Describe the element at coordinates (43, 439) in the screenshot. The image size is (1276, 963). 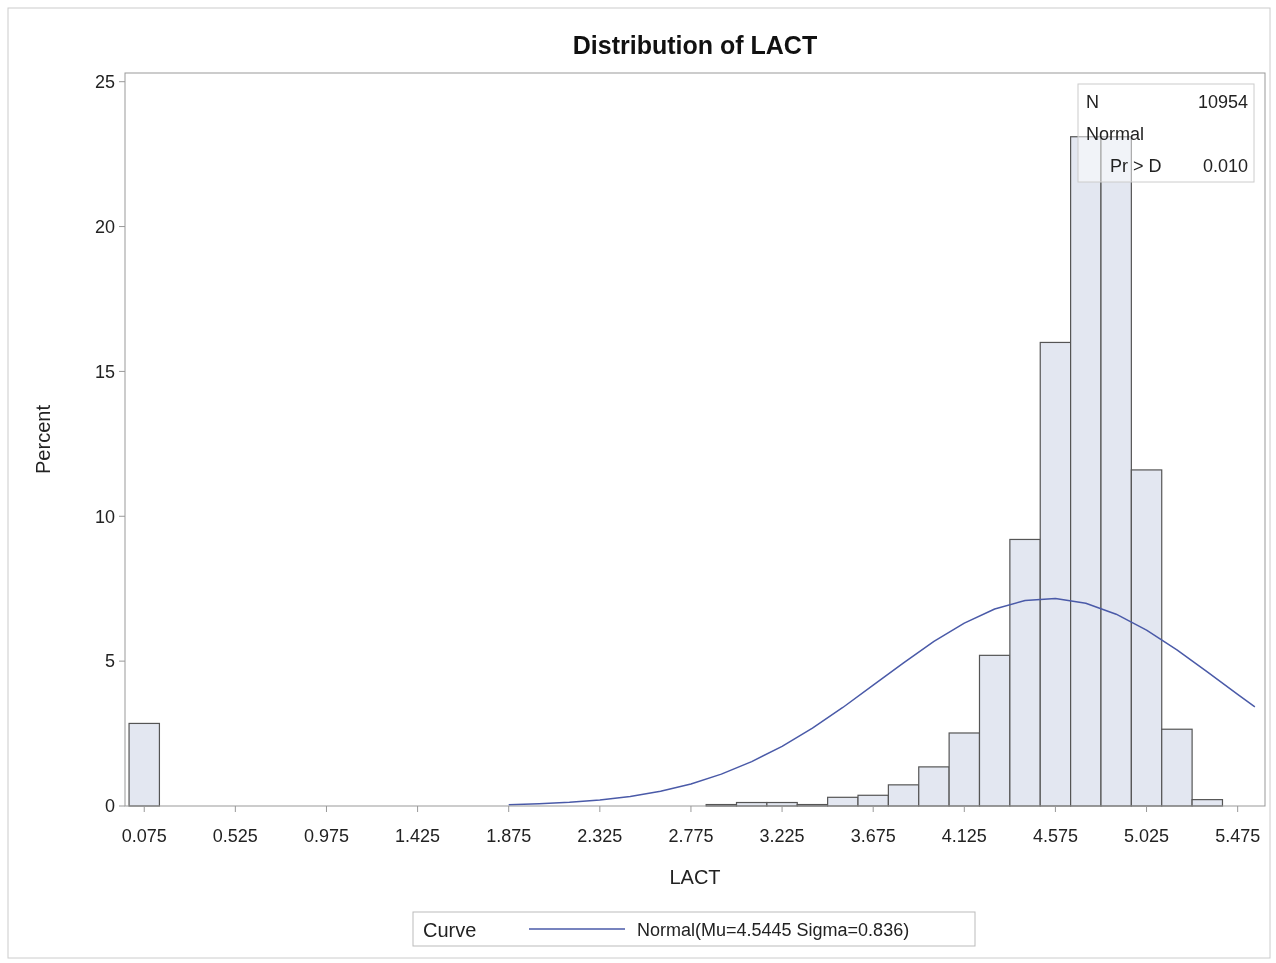
I see `y-axis-title: Percent` at that location.